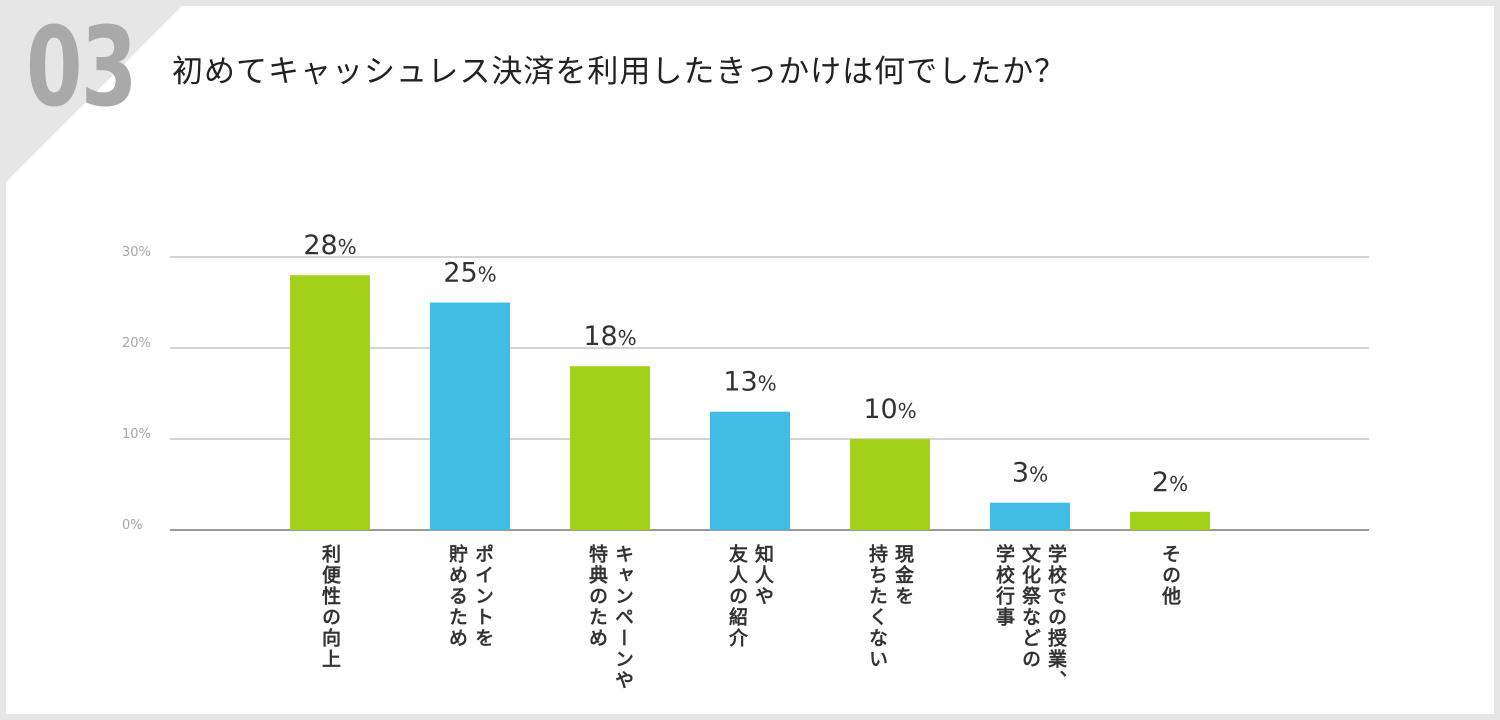 Image resolution: width=1500 pixels, height=720 pixels. Describe the element at coordinates (890, 607) in the screenshot. I see `x-tick-label: 現金を 持ちたくない` at that location.